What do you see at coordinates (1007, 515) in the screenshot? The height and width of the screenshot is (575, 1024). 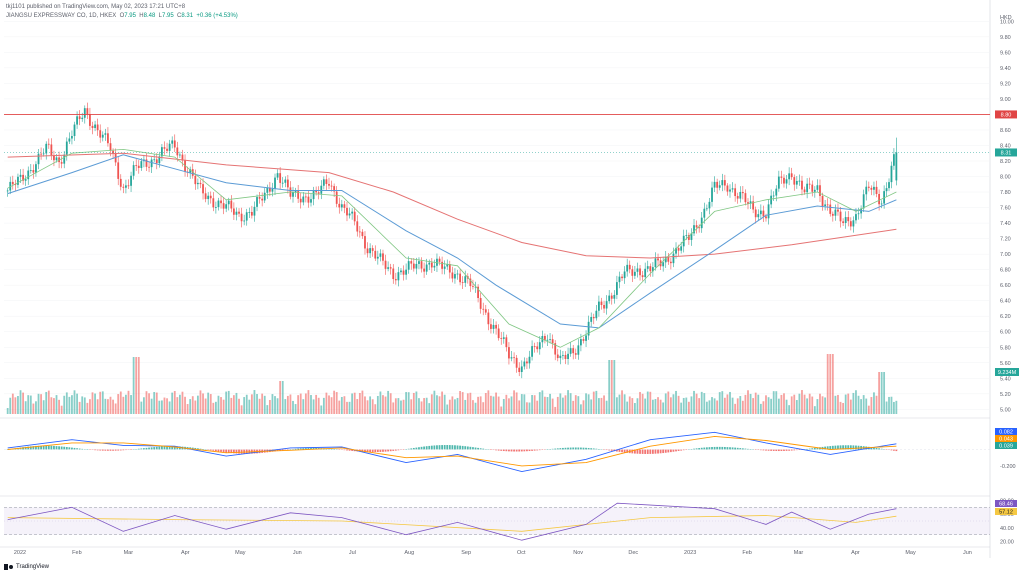 I see `rsi-tick-label: 60.00` at bounding box center [1007, 515].